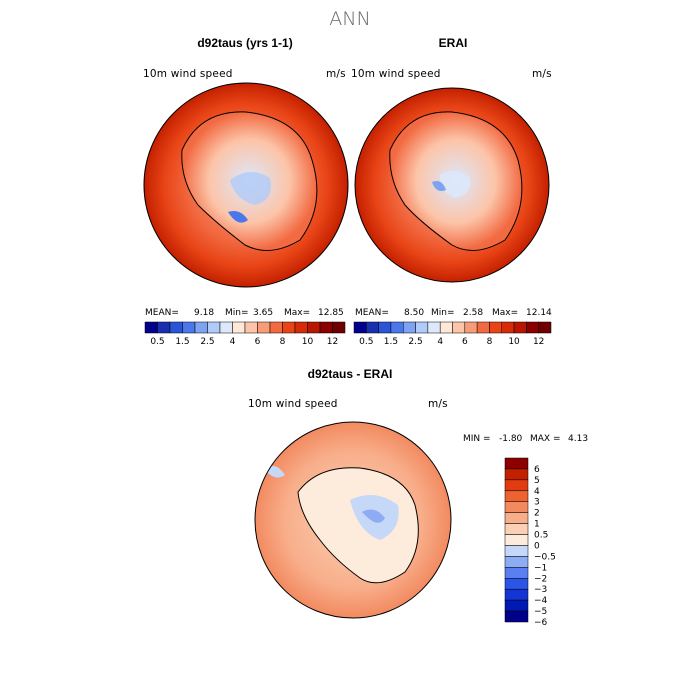 The width and height of the screenshot is (700, 700). Describe the element at coordinates (537, 525) in the screenshot. I see `panel3-colorbar-tick-label: 1` at that location.